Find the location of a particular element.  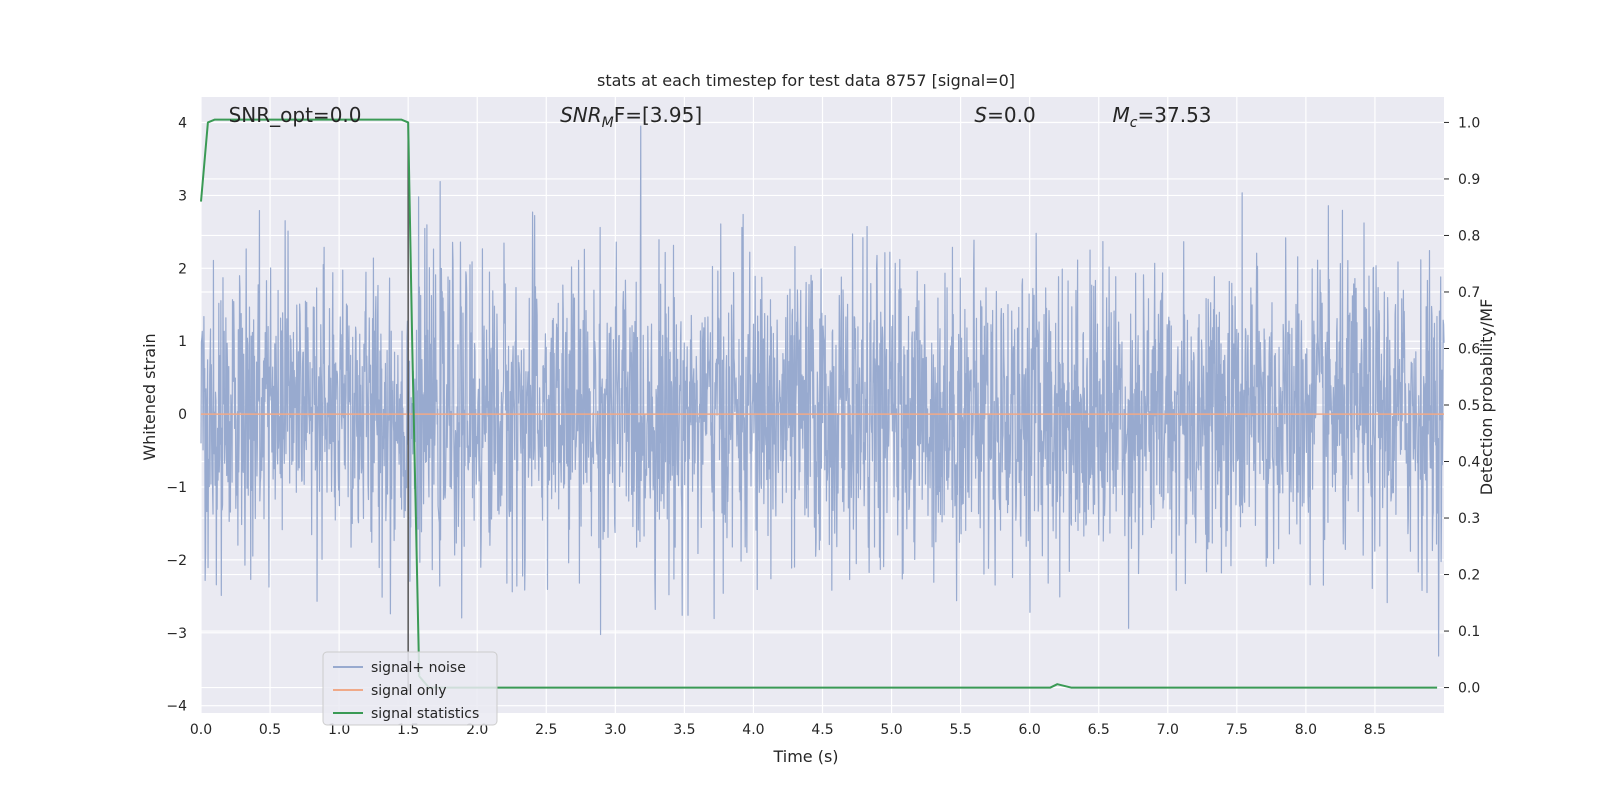

x-tick-label: 1.5 is located at coordinates (408, 730).